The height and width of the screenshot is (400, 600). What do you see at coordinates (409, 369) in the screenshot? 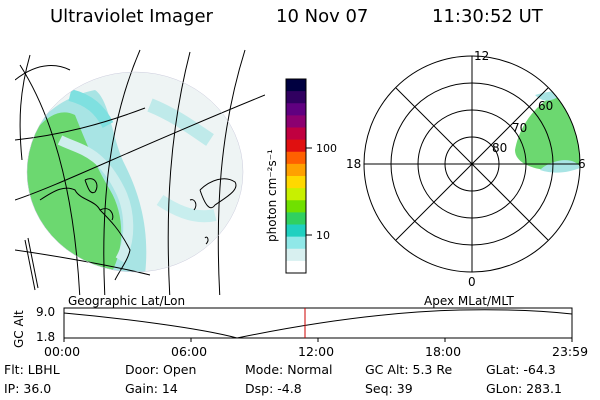
I see `info-gc-alt: GC Alt: 5.3 Re` at bounding box center [409, 369].